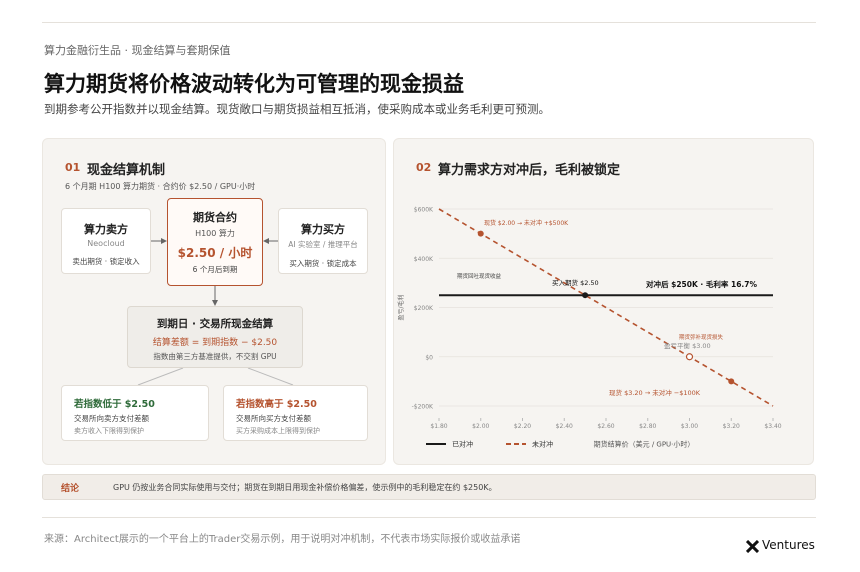 Image resolution: width=860 pixels, height=572 pixels. Describe the element at coordinates (605, 426) in the screenshot. I see `x-tick-label: $2.60` at that location.